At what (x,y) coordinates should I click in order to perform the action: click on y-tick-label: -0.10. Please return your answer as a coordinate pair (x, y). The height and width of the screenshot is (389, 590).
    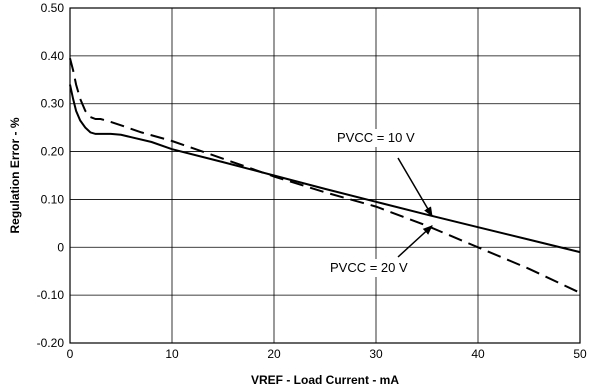
    Looking at the image, I should click on (51, 295).